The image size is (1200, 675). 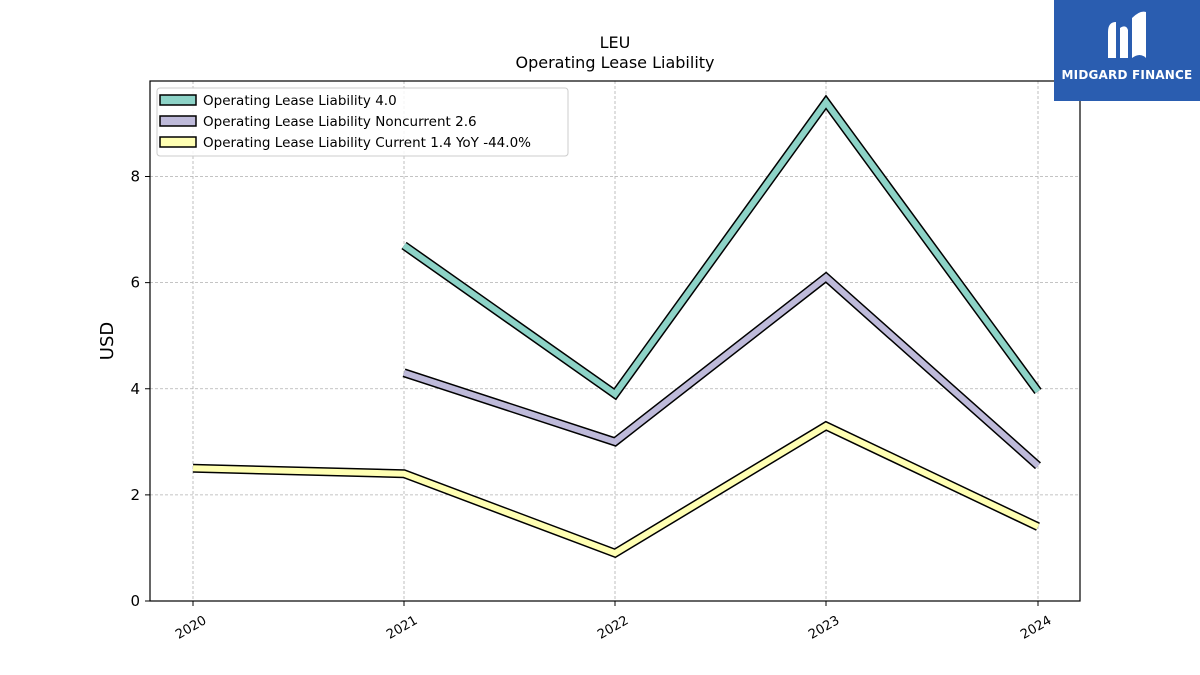 I want to click on y-tick-label: 8, so click(x=135, y=177).